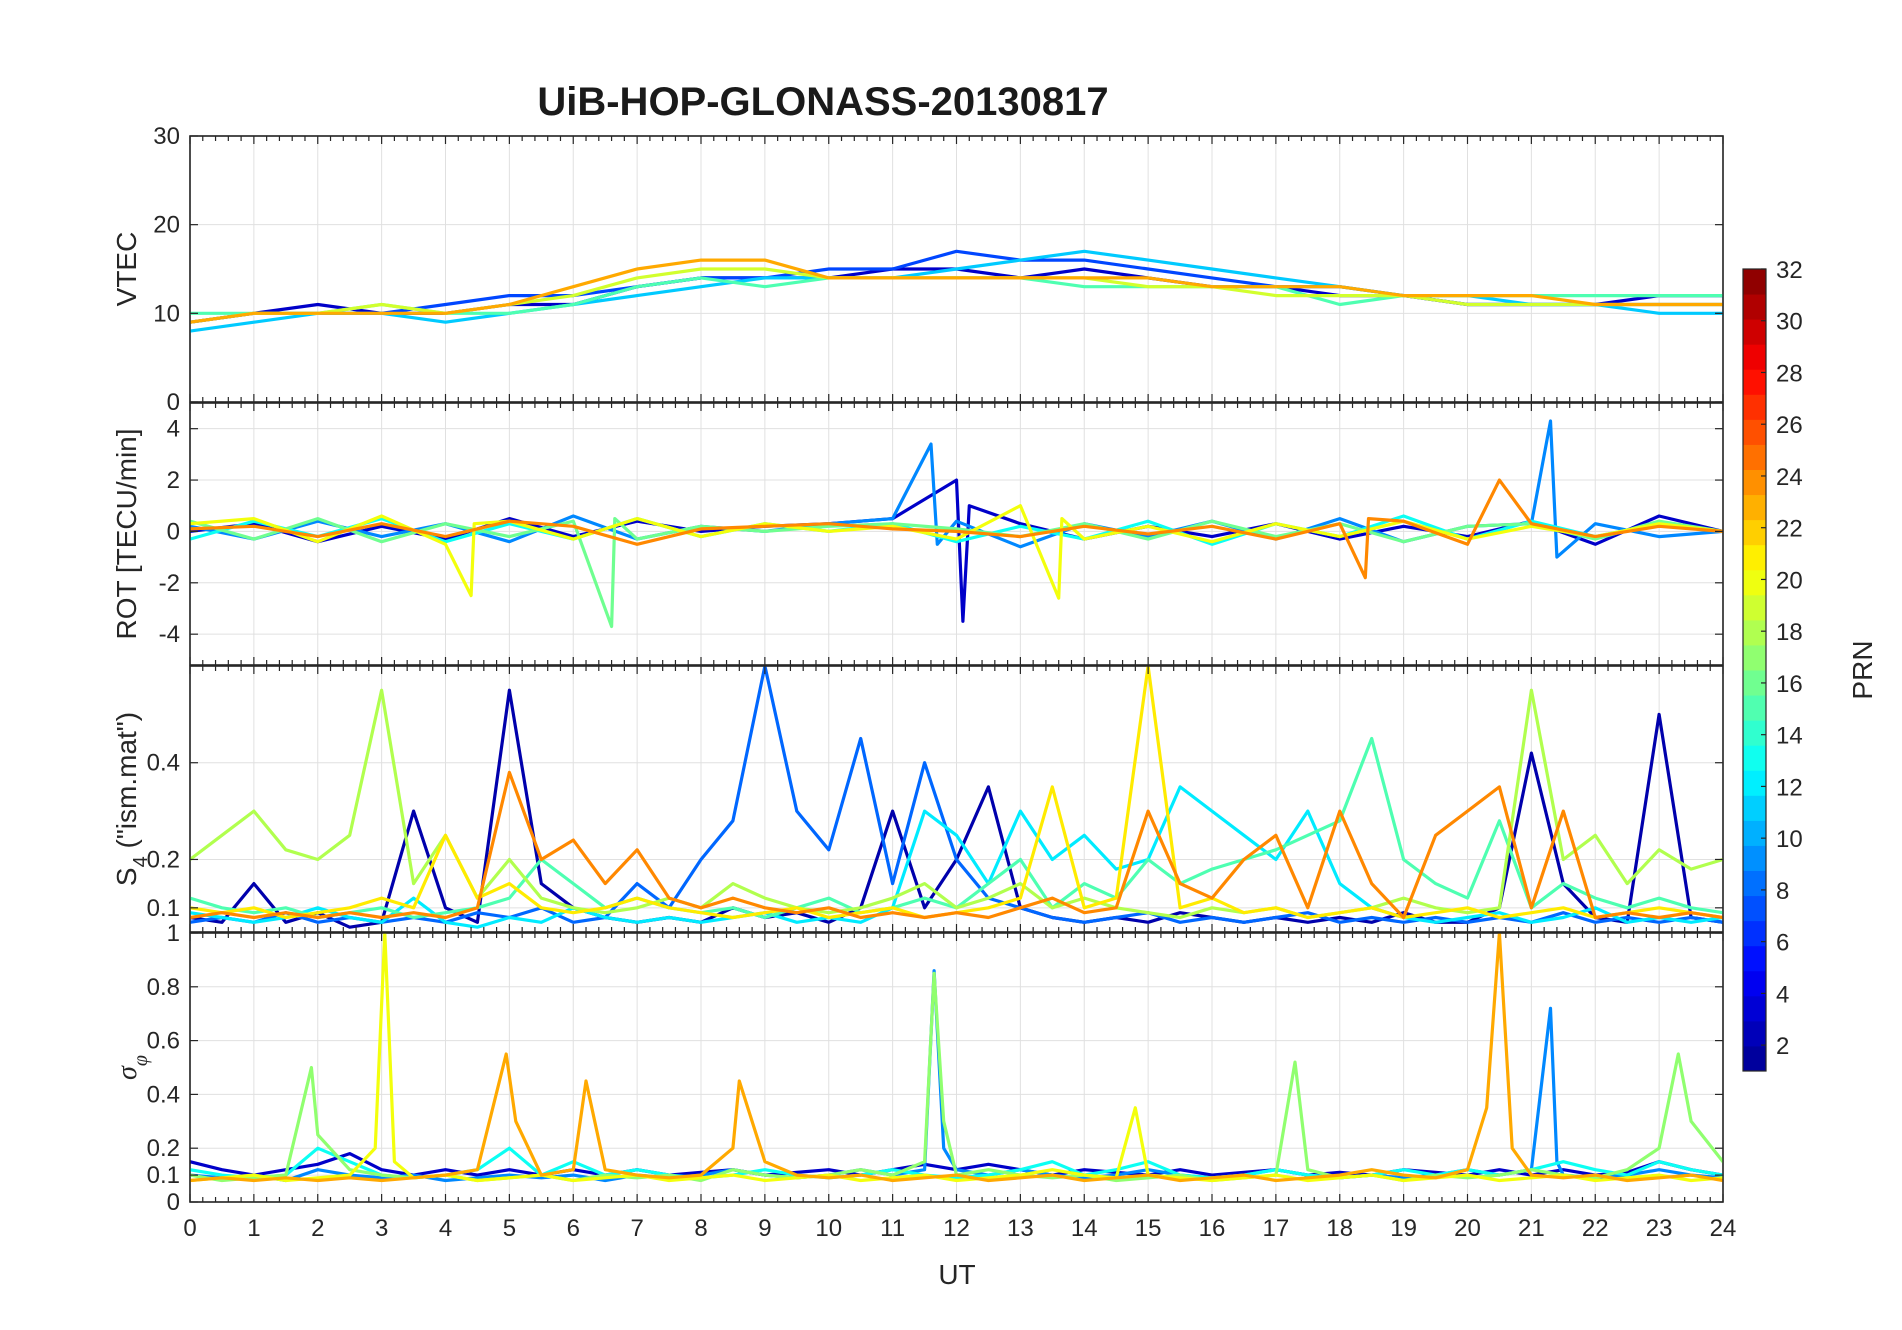  What do you see at coordinates (189, 1228) in the screenshot?
I see `x-tick-label: 0` at bounding box center [189, 1228].